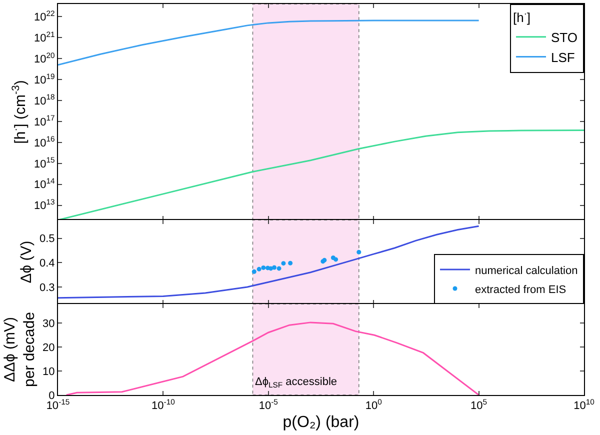 This screenshot has height=435, width=600. Describe the element at coordinates (321, 422) in the screenshot. I see `x-axis-title: p(O₂) (bar)` at that location.